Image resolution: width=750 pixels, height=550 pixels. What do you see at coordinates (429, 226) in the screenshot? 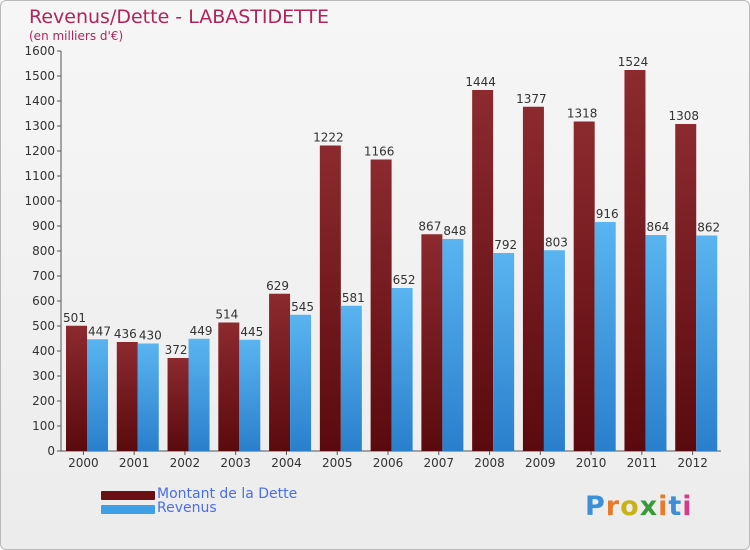
I see `data-label-dette: 867` at bounding box center [429, 226].